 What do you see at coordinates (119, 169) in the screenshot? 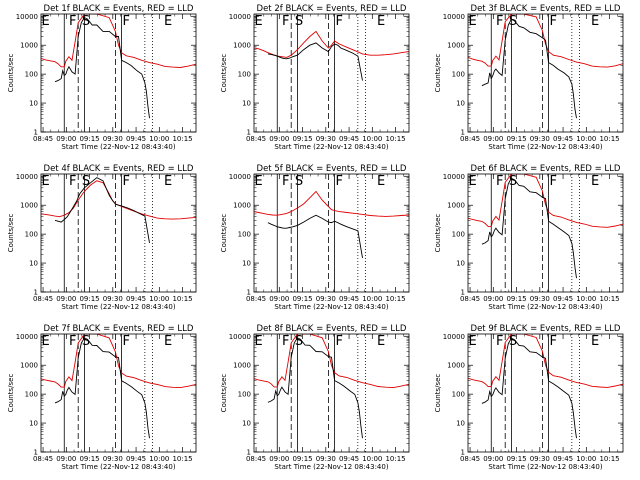
I see `plot-title: Det 4f BLACK = Events, RED = LLD` at bounding box center [119, 169].